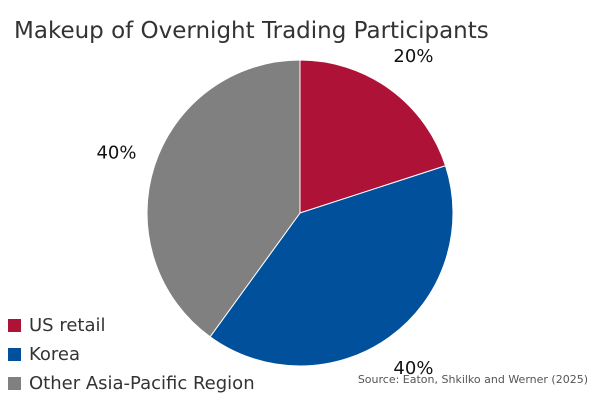 The height and width of the screenshot is (400, 600). What do you see at coordinates (142, 383) in the screenshot?
I see `legend-label-other-asia-pacific: Other Asia-Pacific Region` at bounding box center [142, 383].